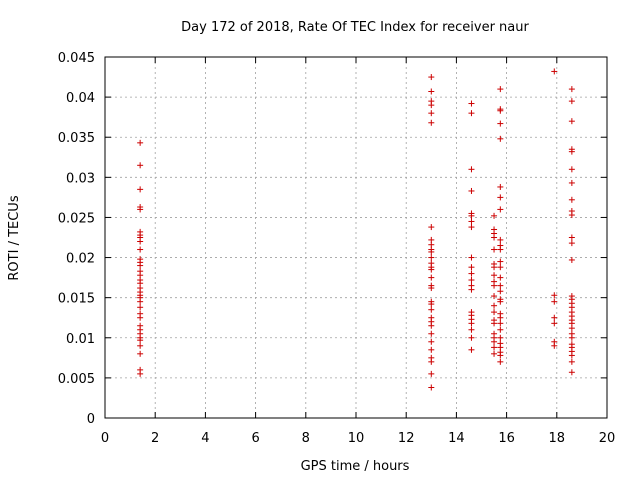 The image size is (640, 480). Describe the element at coordinates (76, 58) in the screenshot. I see `y-tick-label: 0.045` at that location.